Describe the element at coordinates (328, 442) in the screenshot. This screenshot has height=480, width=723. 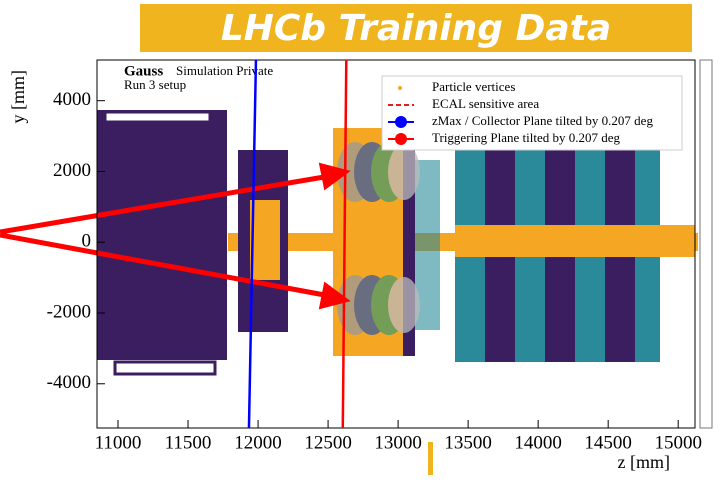
I see `x-tick-label: 12500` at that location.